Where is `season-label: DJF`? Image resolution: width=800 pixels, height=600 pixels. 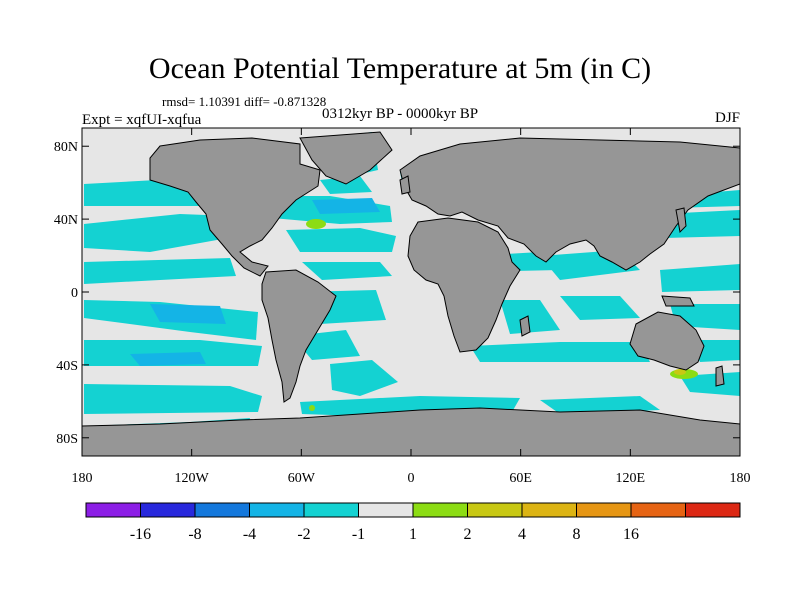 season-label: DJF is located at coordinates (727, 118).